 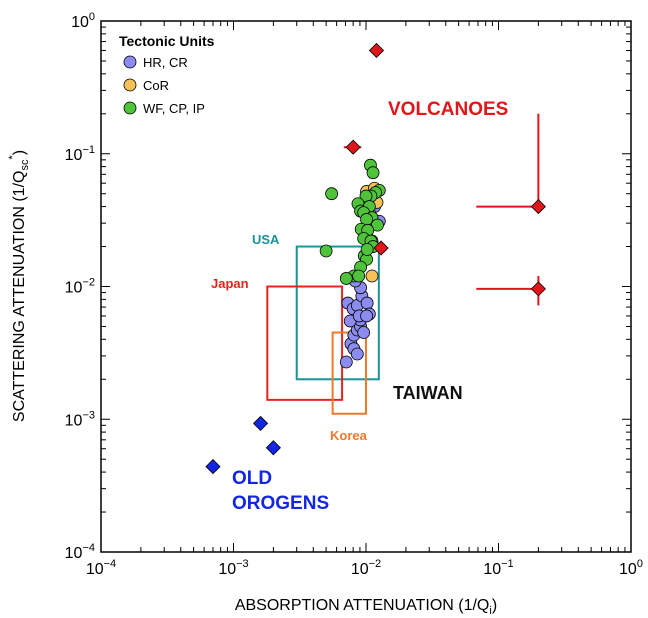 I want to click on y-tick-label: 10⁰, so click(x=83, y=21).